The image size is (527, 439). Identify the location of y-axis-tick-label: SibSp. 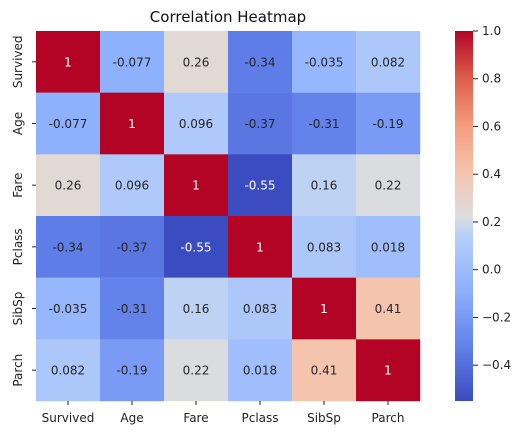
(18, 309).